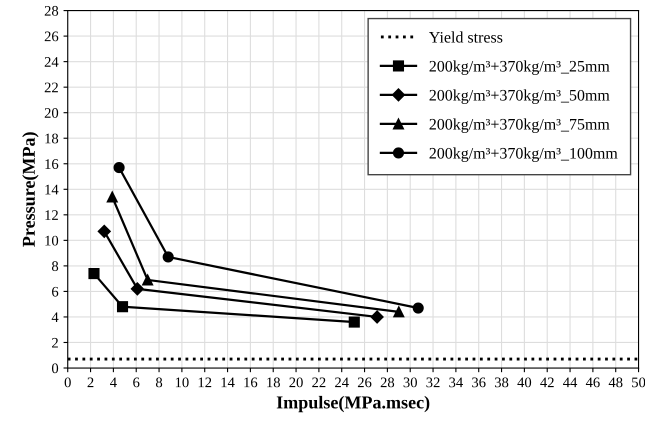  I want to click on x-tick-label: 48, so click(615, 382).